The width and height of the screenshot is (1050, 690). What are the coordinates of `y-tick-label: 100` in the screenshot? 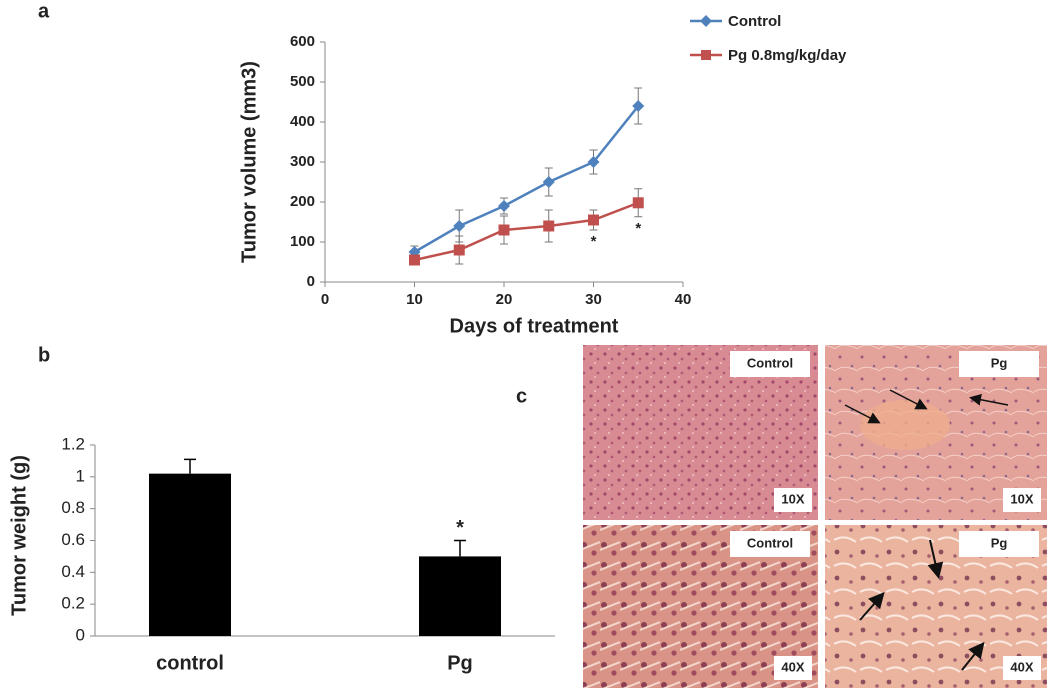 It's located at (302, 241).